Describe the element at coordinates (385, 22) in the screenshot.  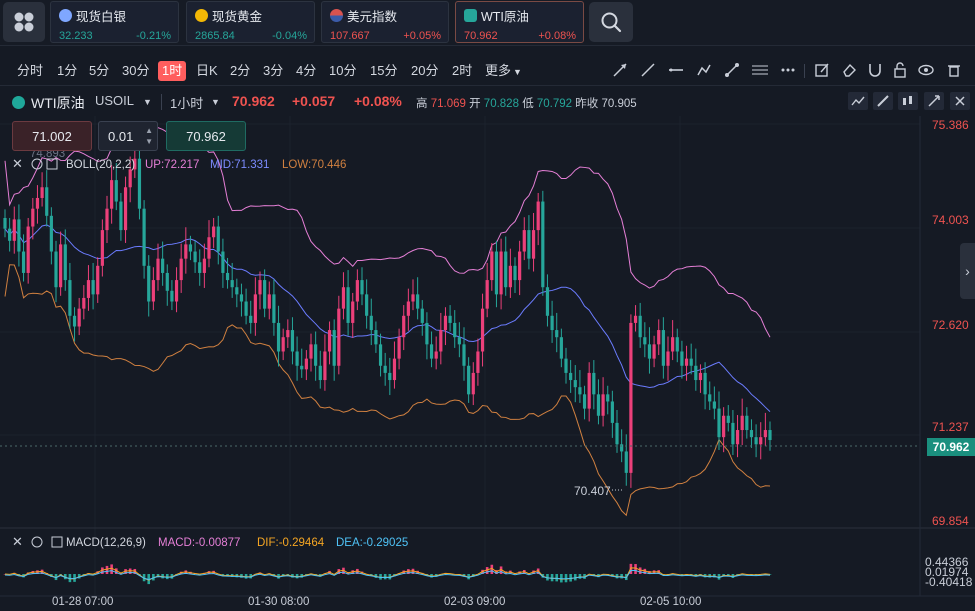
I see `ticker-usd-index: 美元指数 107.667 +0.05%` at that location.